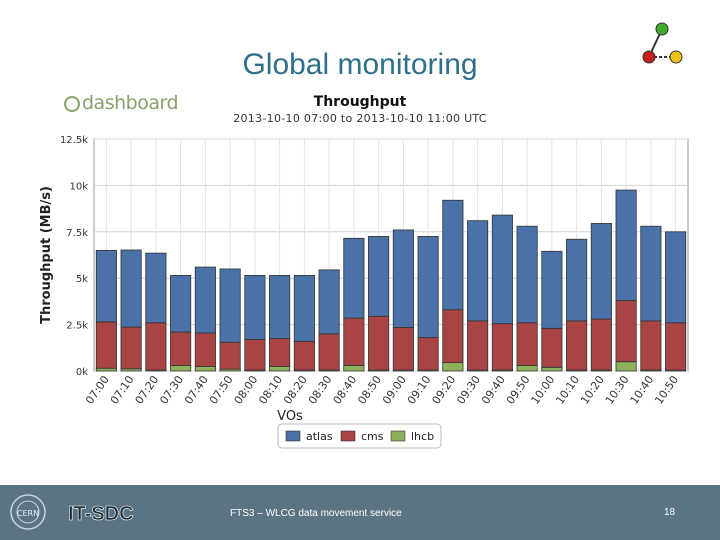 This screenshot has width=720, height=540. Describe the element at coordinates (617, 389) in the screenshot. I see `x-tick-label: 10:30` at that location.